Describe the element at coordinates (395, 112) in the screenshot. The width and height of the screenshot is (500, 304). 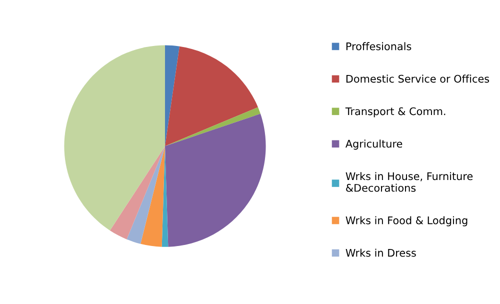
I see `legend-label: Transport & Comm.` at that location.